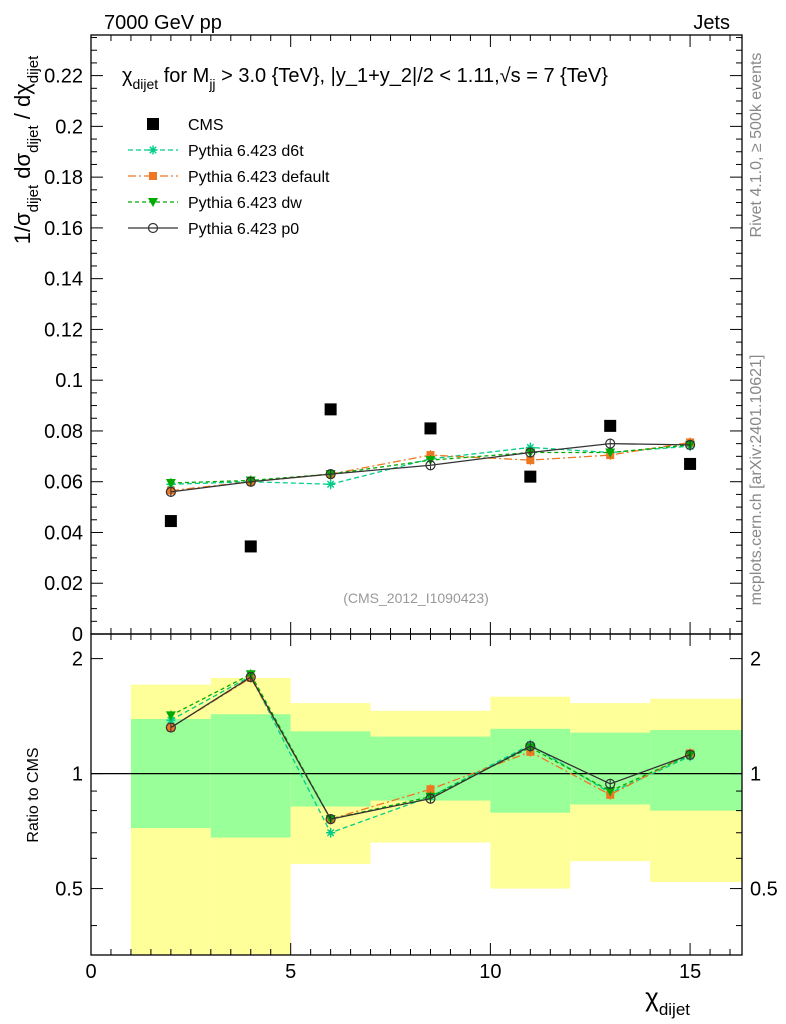 The height and width of the screenshot is (1024, 786). Describe the element at coordinates (63, 584) in the screenshot. I see `y-tick-label: 0.02` at that location.